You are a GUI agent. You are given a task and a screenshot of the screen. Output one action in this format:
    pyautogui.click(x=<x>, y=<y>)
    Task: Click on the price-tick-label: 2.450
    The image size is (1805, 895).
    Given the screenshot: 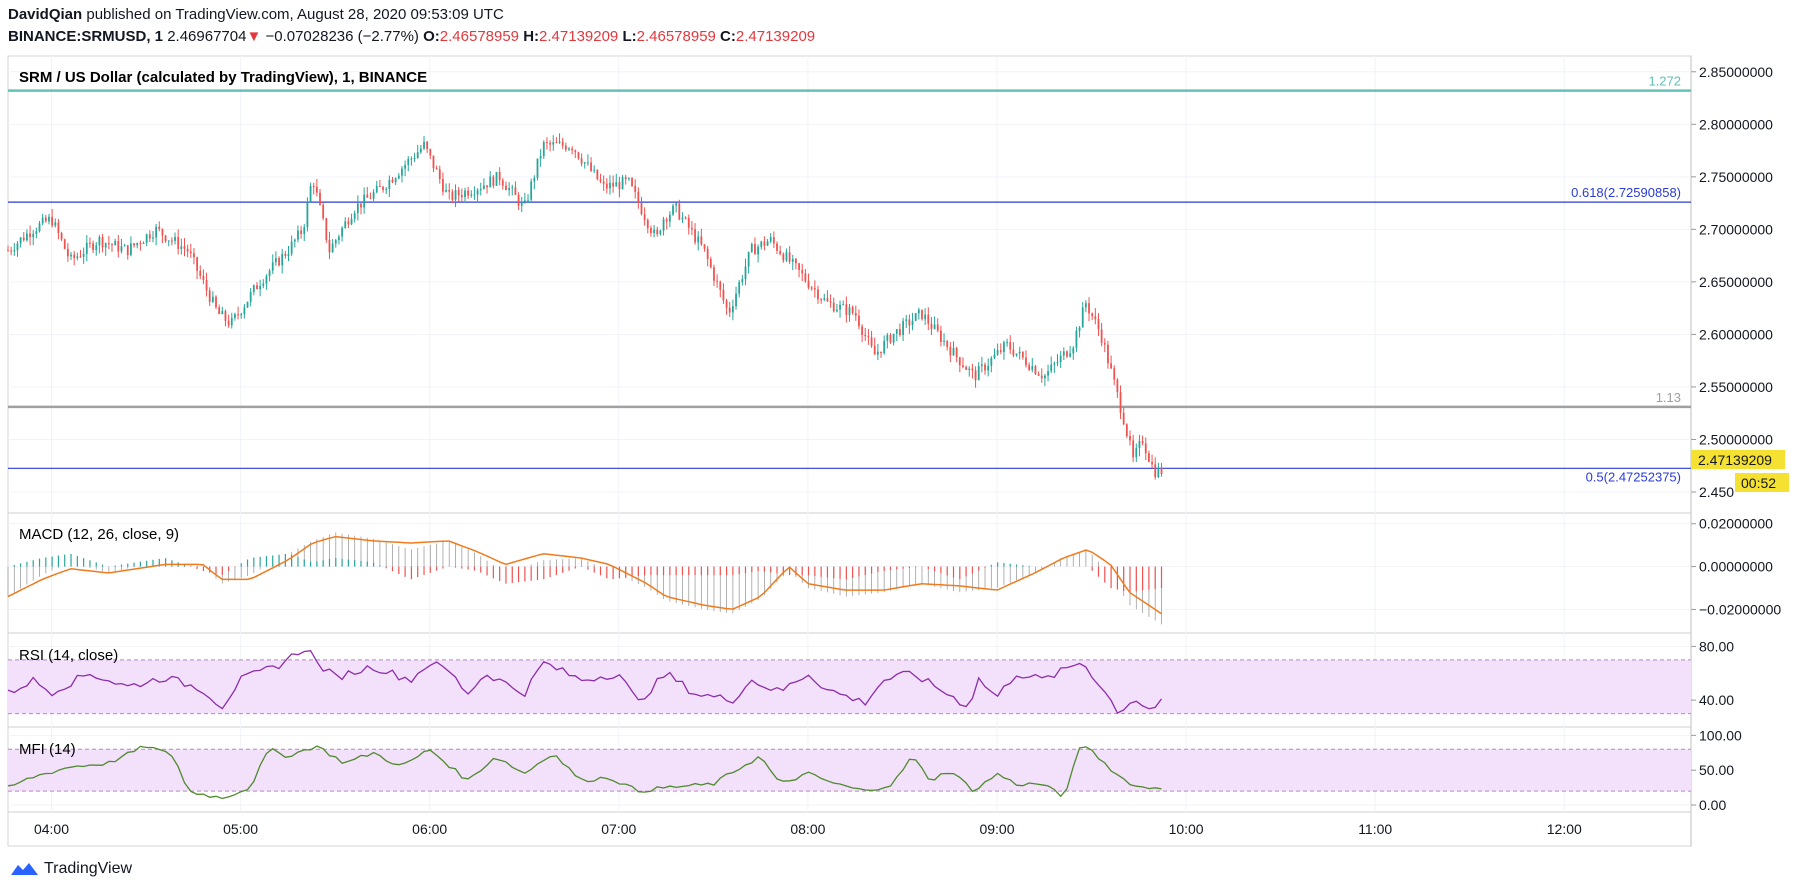 What is the action you would take?
    pyautogui.click(x=1716, y=492)
    